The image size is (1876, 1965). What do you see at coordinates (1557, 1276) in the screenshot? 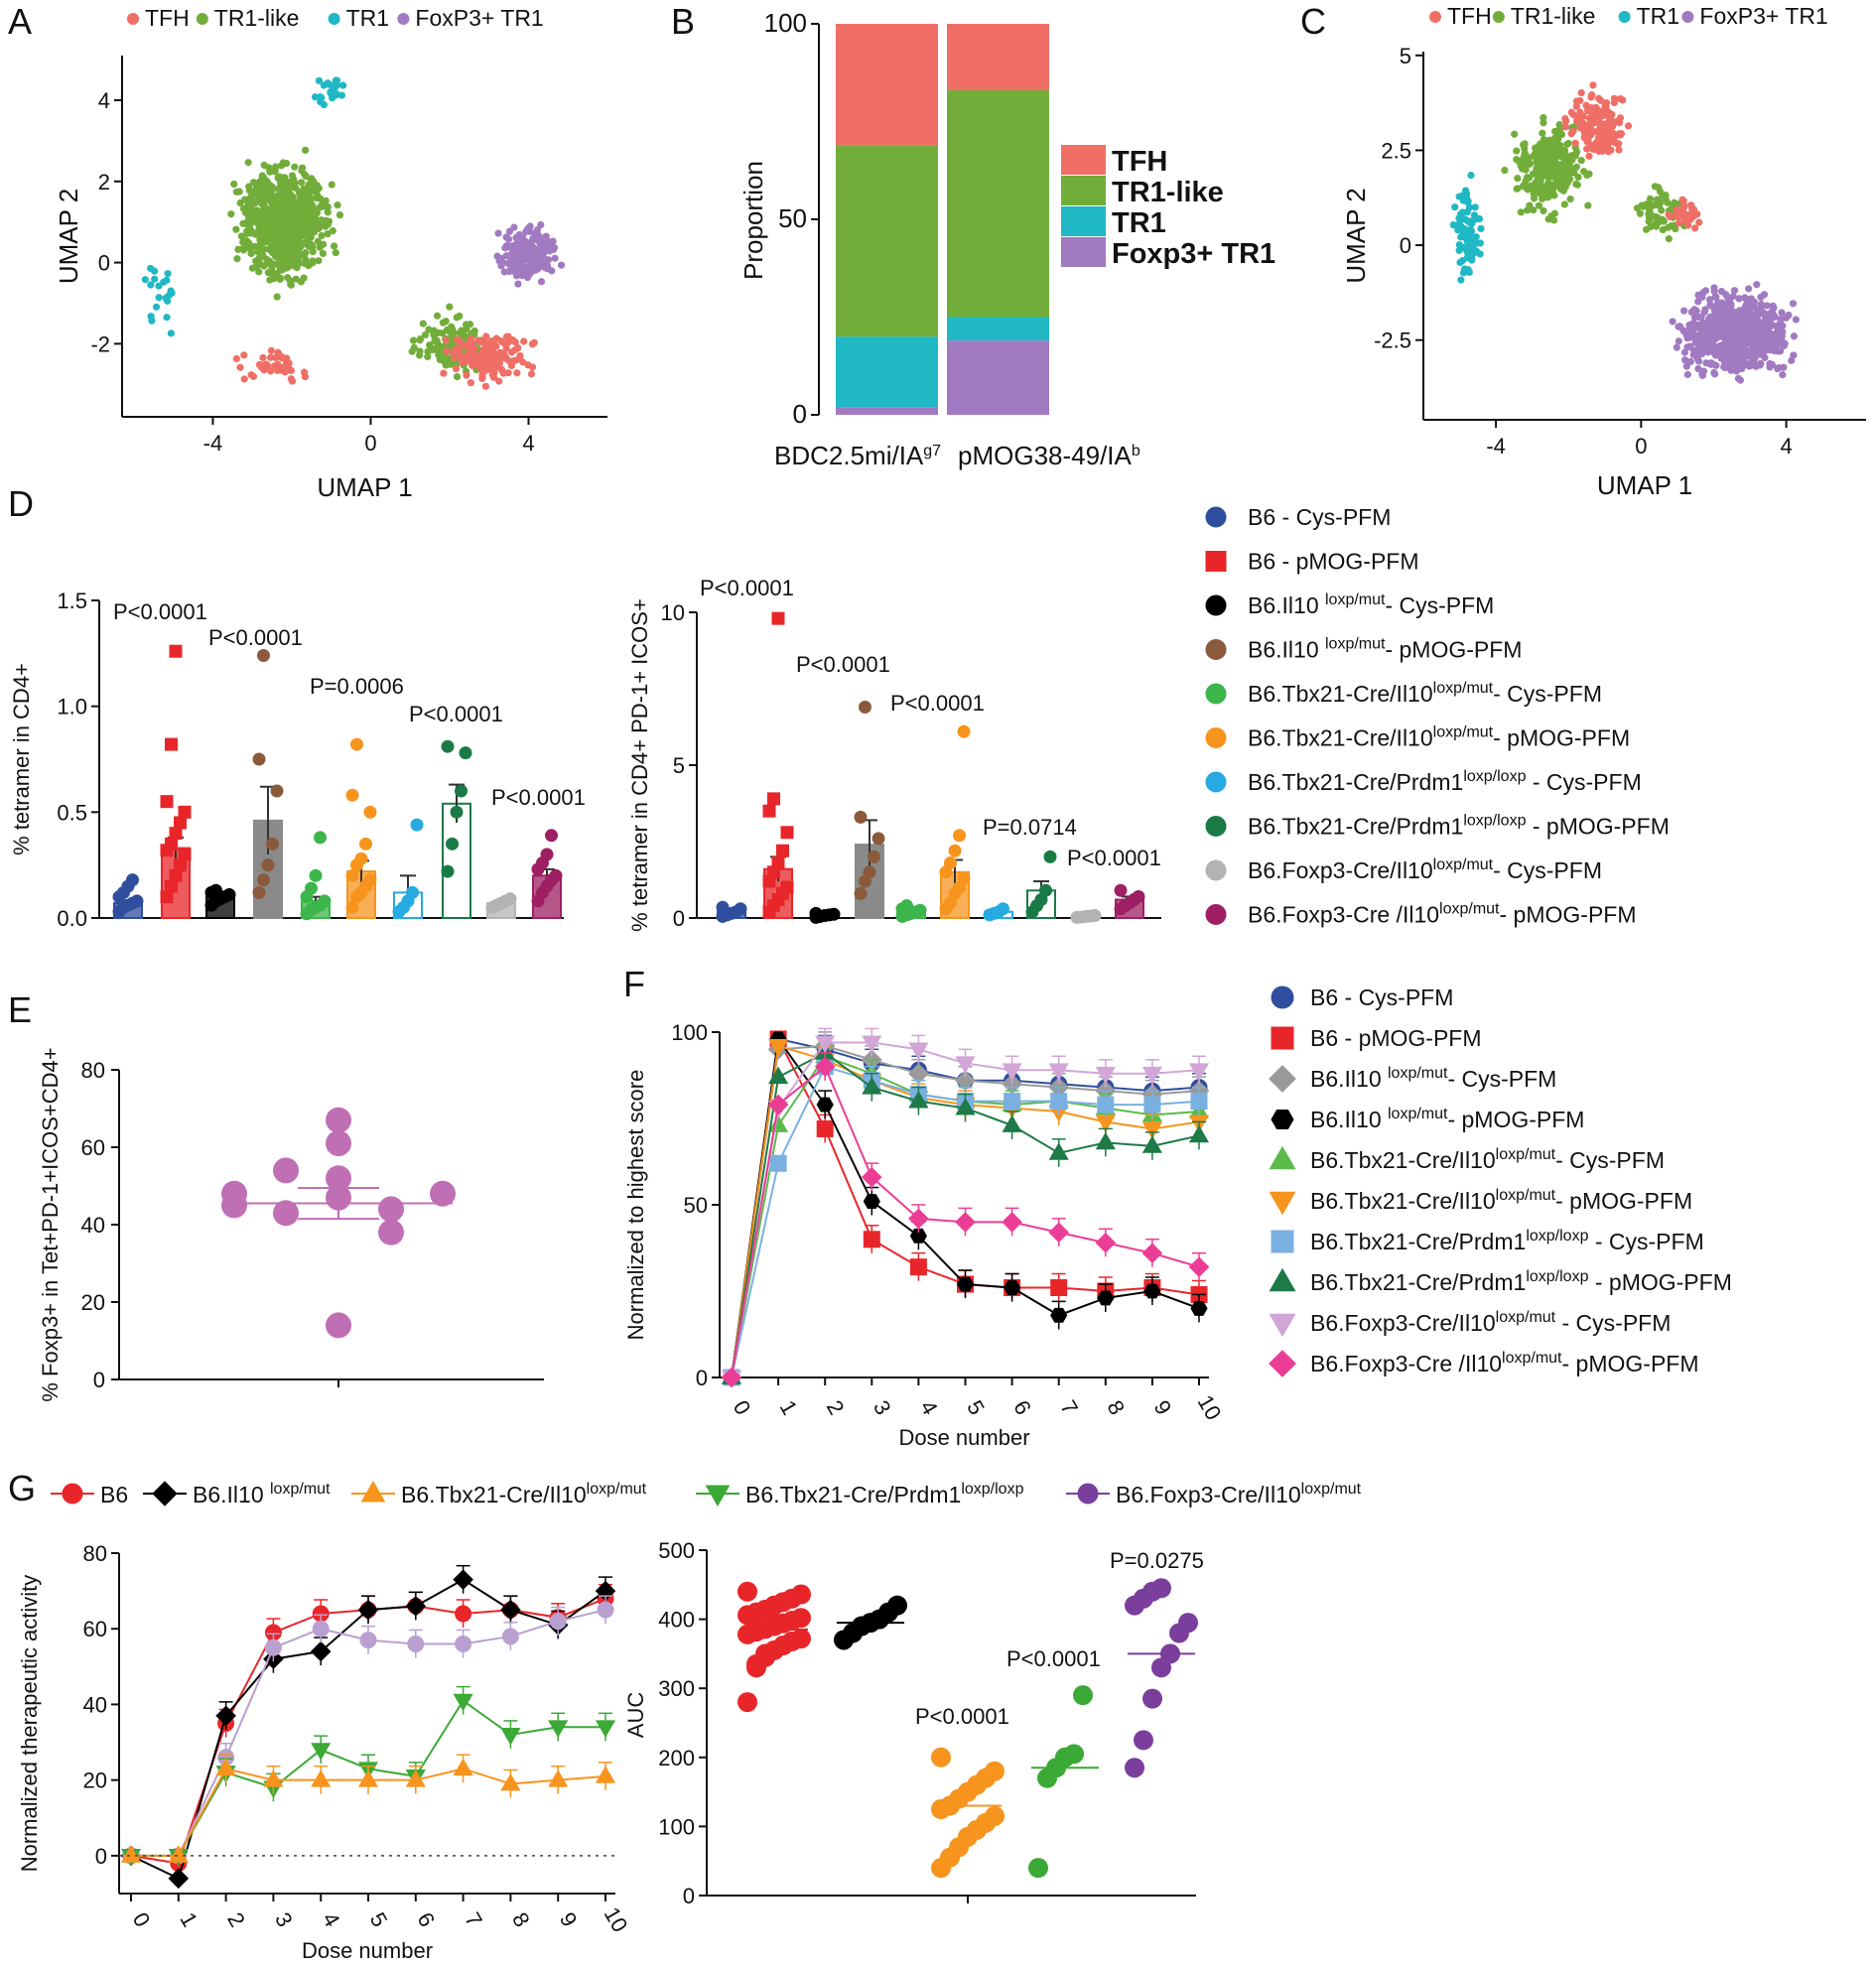
I see `legend-label-sup: loxp/loxp` at bounding box center [1557, 1276].